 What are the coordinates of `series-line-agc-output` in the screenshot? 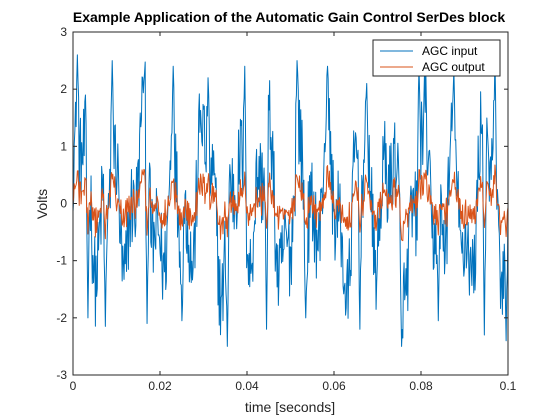 It's located at (290, 203).